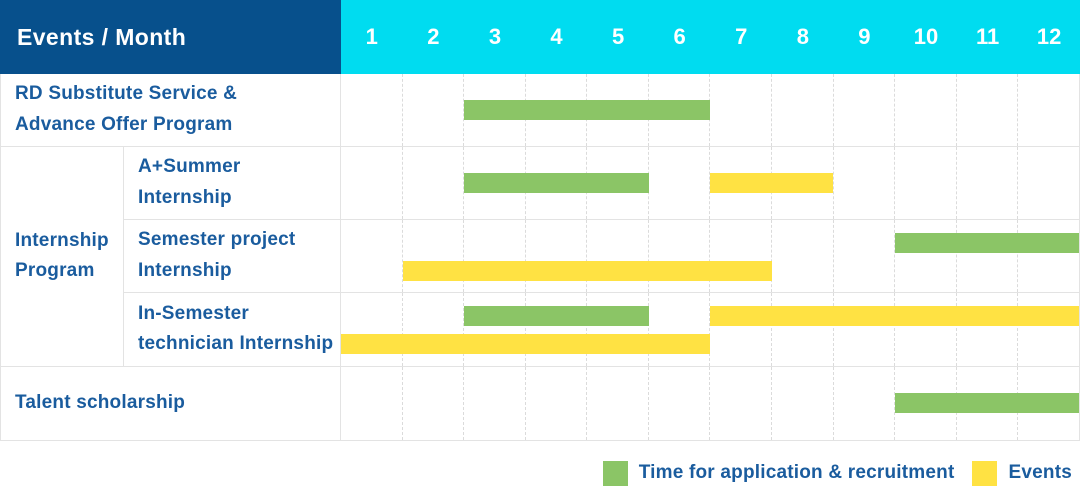  What do you see at coordinates (62, 256) in the screenshot?
I see `group-label: Internship Program` at bounding box center [62, 256].